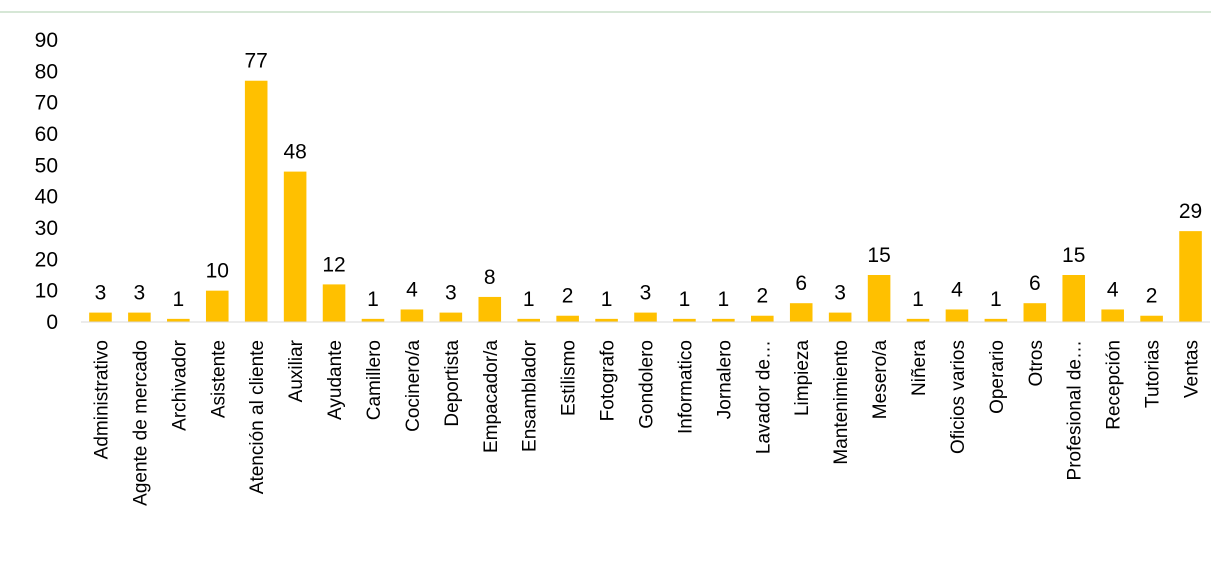 The height and width of the screenshot is (584, 1211). Describe the element at coordinates (1190, 211) in the screenshot. I see `data-label: 29` at that location.